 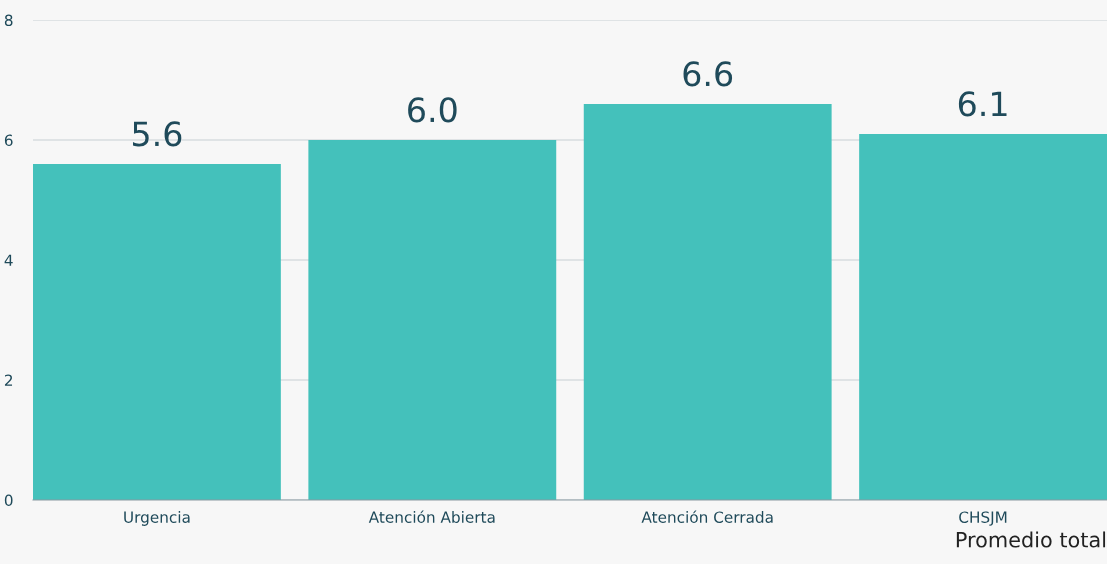 I want to click on x-tick-label: Urgencia, so click(x=157, y=518).